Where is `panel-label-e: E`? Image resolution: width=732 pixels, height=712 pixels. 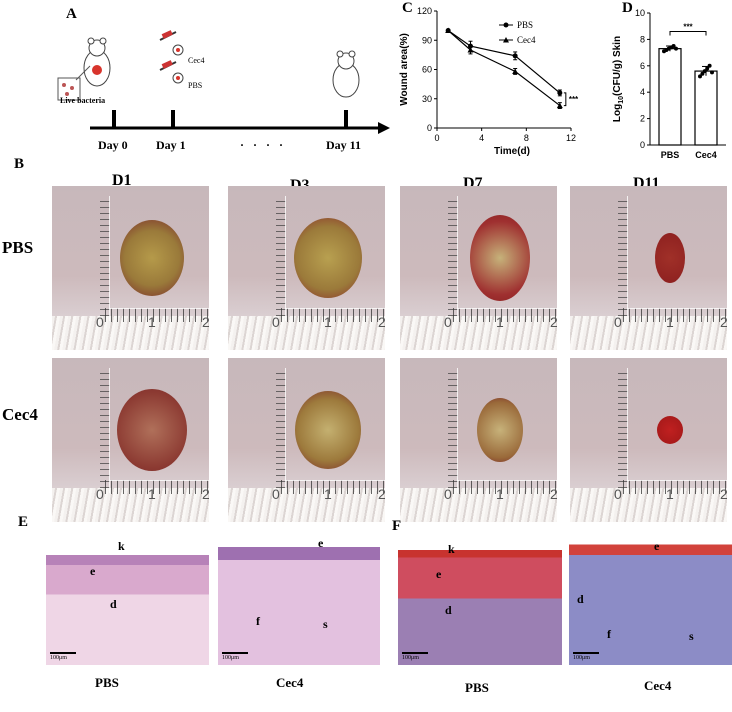
panel-label-e: E is located at coordinates (23, 522).